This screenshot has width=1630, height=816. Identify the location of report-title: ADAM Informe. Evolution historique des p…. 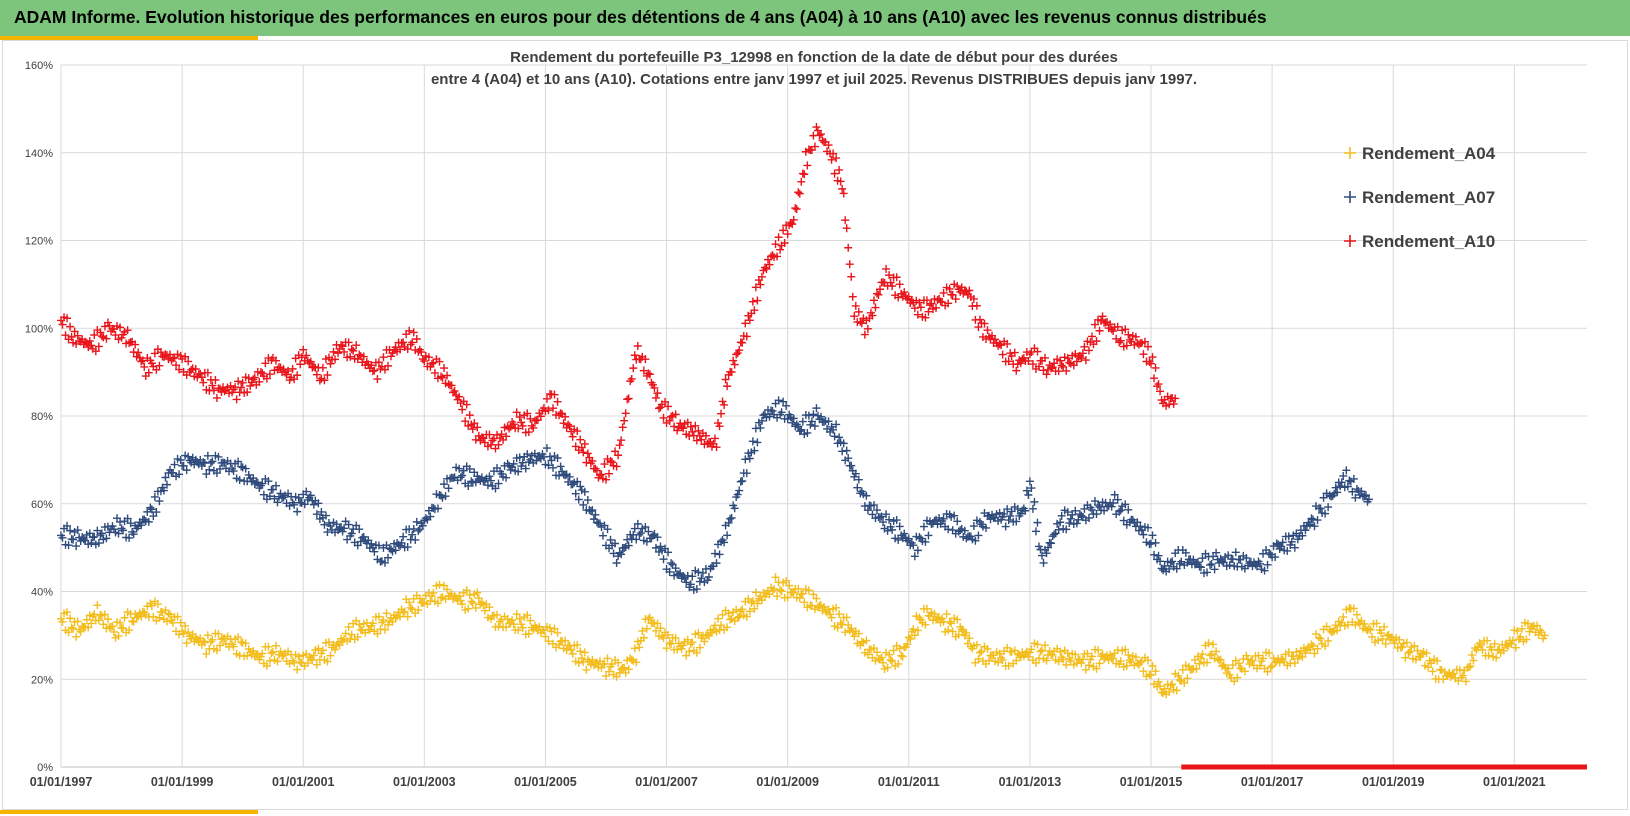
(640, 17).